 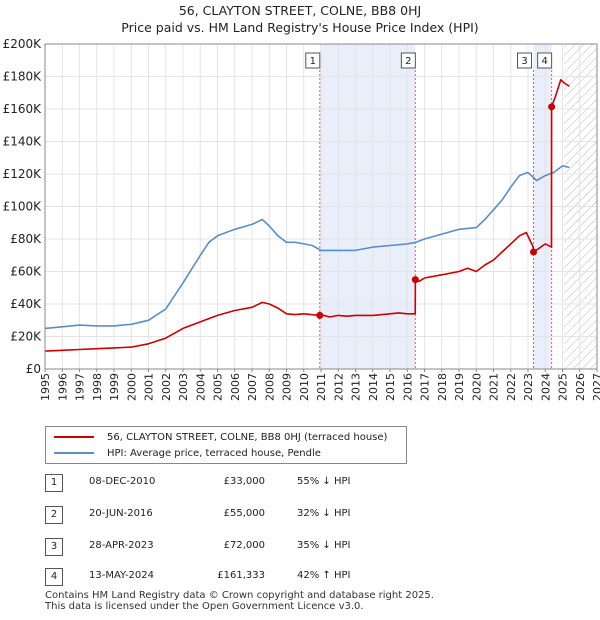 I want to click on y-tick-label: £80K, so click(x=26, y=239).